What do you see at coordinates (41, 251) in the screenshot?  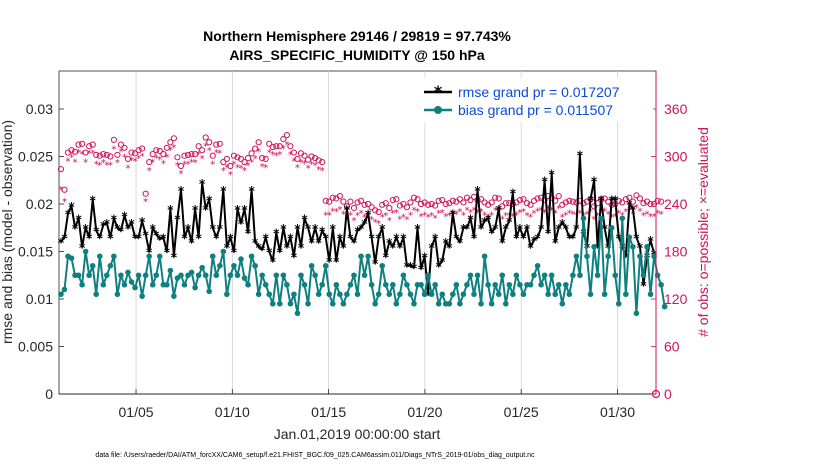 I see `left-axis: 0 0.005 0.01 0.015 0.02 0.025 0.03` at bounding box center [41, 251].